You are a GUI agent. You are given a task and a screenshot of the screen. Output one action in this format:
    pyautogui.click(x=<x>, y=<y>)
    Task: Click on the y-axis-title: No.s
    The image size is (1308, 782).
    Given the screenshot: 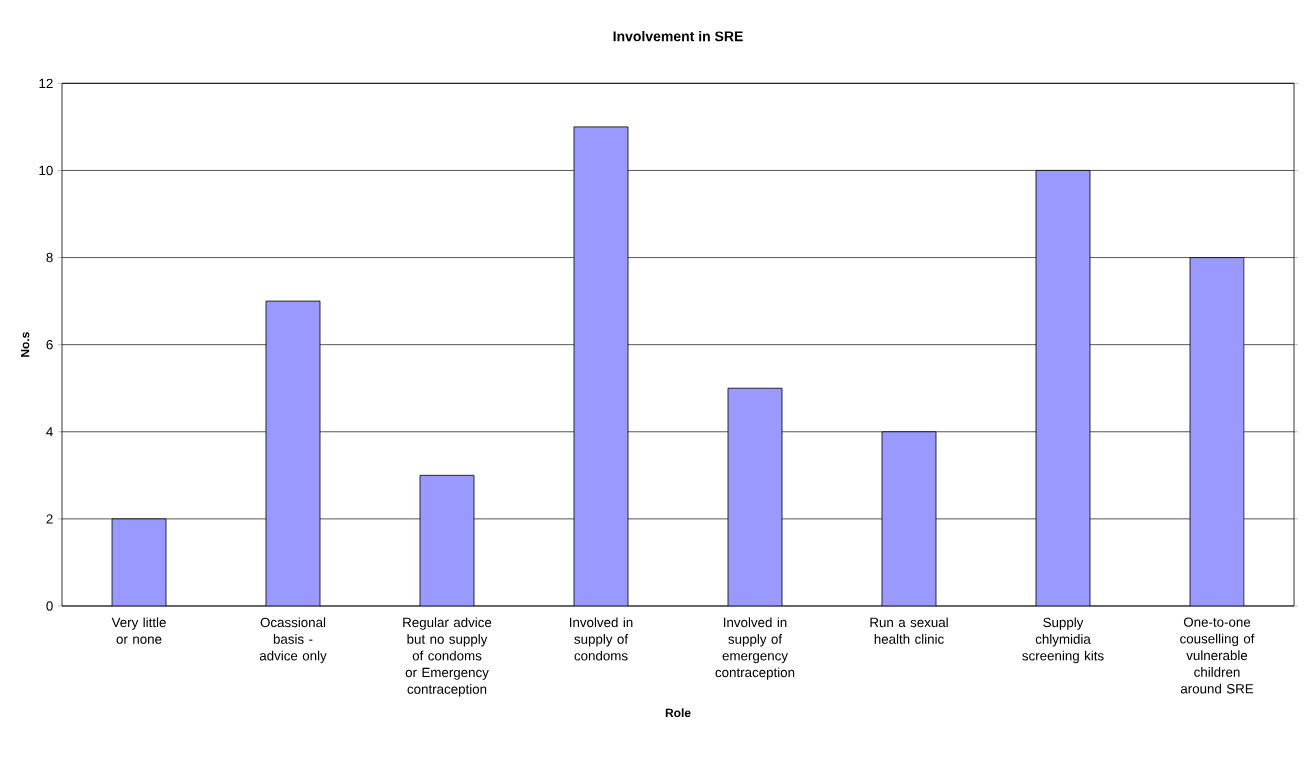 What is the action you would take?
    pyautogui.click(x=25, y=344)
    